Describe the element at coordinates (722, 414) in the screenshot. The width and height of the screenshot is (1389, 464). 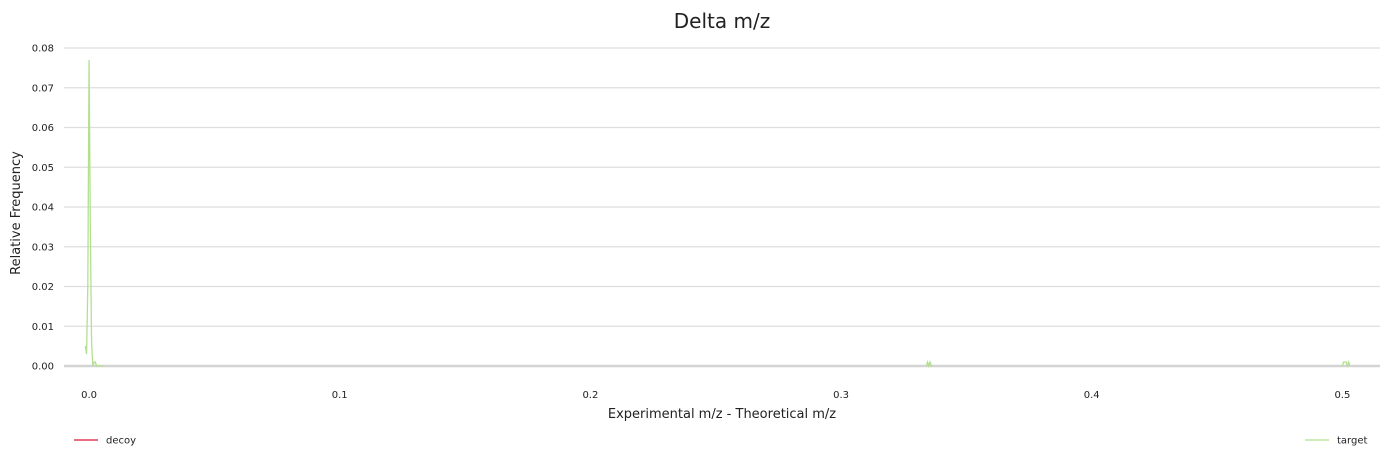
I see `x-axis-label: Experimental m/z - Theoretical m/z` at that location.